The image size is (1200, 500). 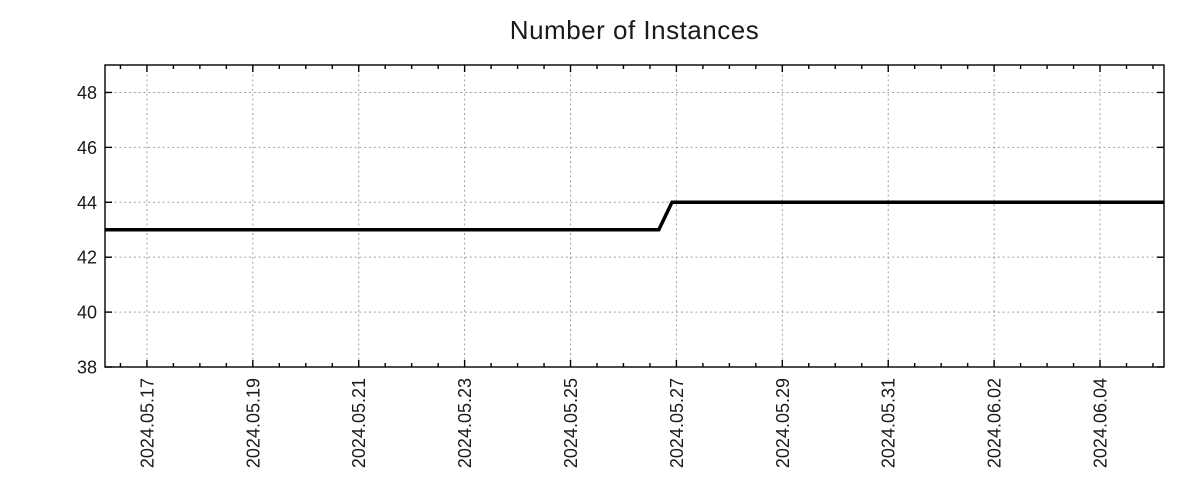 What do you see at coordinates (87, 258) in the screenshot?
I see `y-tick-label: 42` at bounding box center [87, 258].